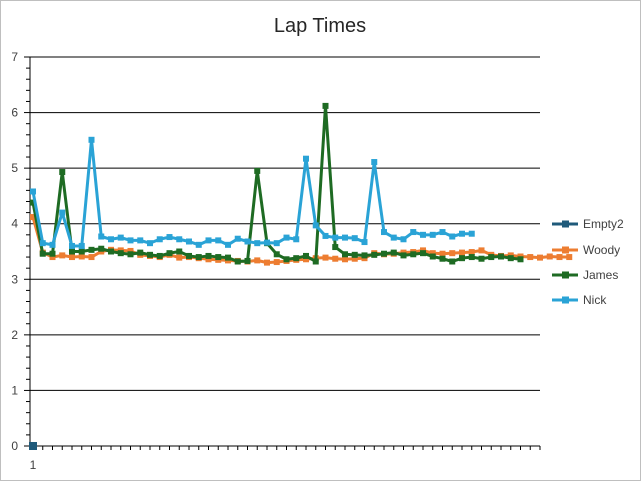 This screenshot has height=481, width=641. Describe the element at coordinates (579, 300) in the screenshot. I see `legend-item-nick: Nick` at that location.